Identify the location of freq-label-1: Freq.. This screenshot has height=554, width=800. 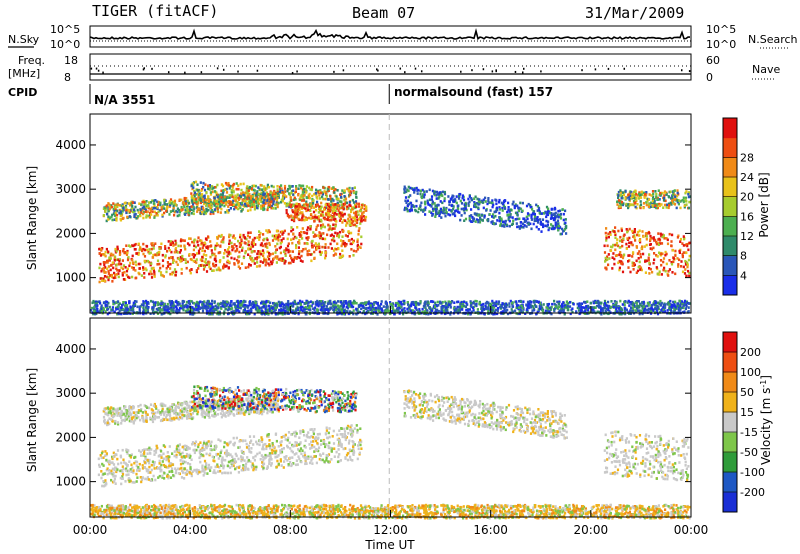
(31, 60).